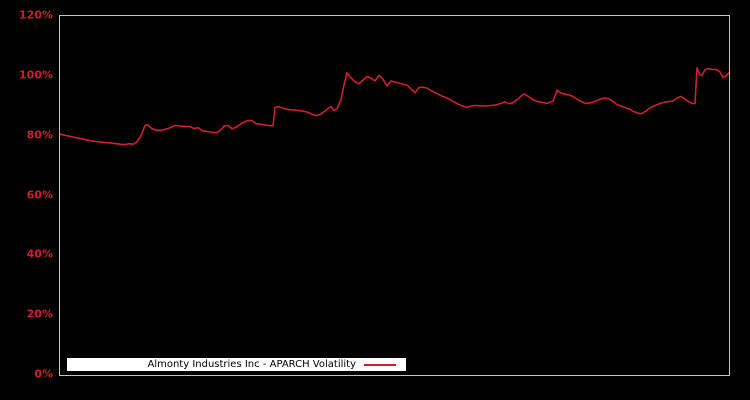  Describe the element at coordinates (39, 254) in the screenshot. I see `y-axis-tick-label: 40%` at that location.